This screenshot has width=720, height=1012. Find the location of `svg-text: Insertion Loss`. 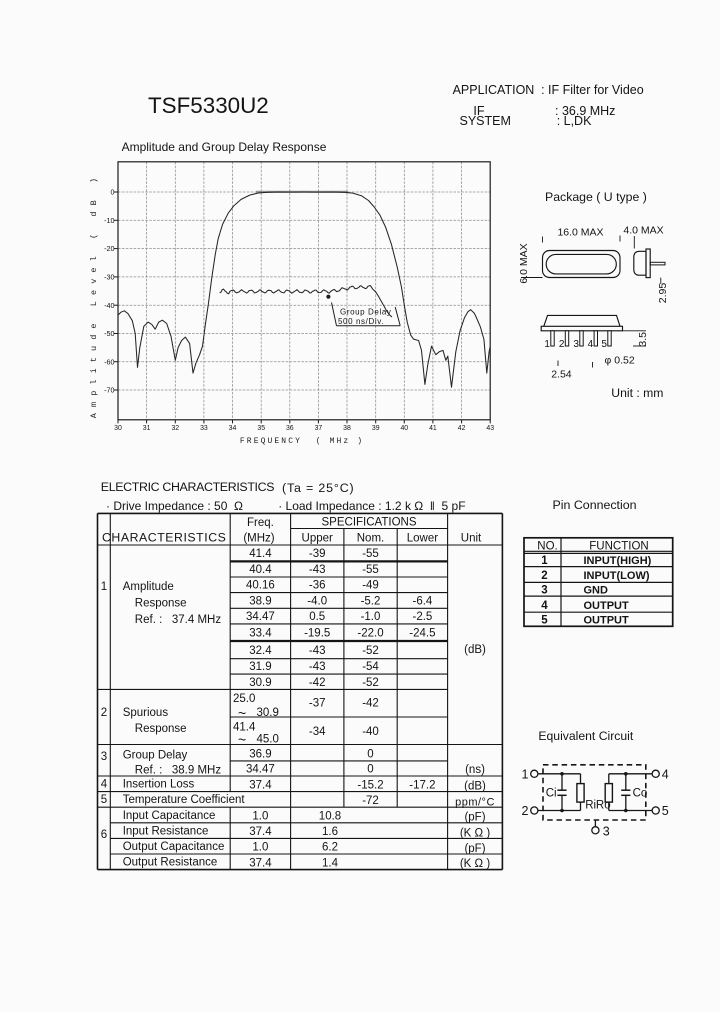

svg-text: Insertion Loss is located at coordinates (159, 785).